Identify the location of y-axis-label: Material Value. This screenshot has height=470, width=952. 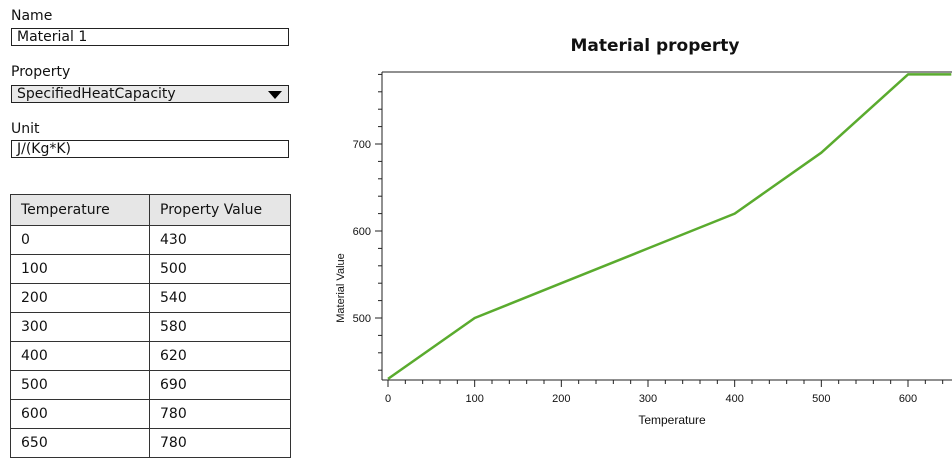
(341, 288).